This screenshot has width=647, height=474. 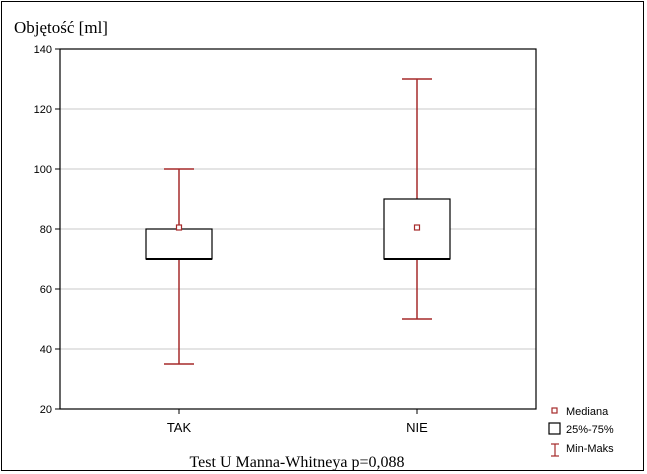 What do you see at coordinates (43, 50) in the screenshot?
I see `y-tick-label: 140` at bounding box center [43, 50].